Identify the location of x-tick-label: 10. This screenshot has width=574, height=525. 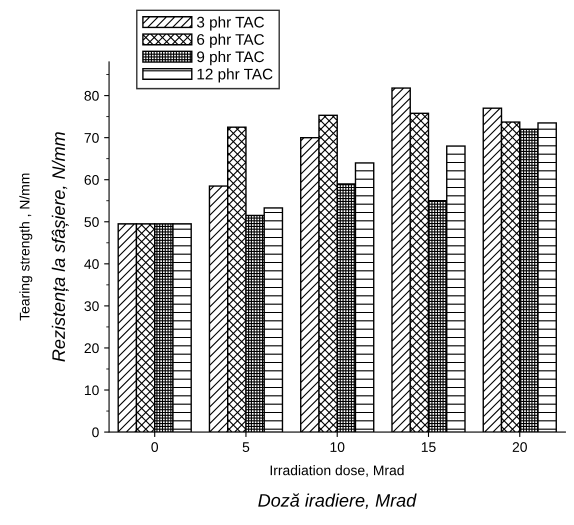
(337, 447).